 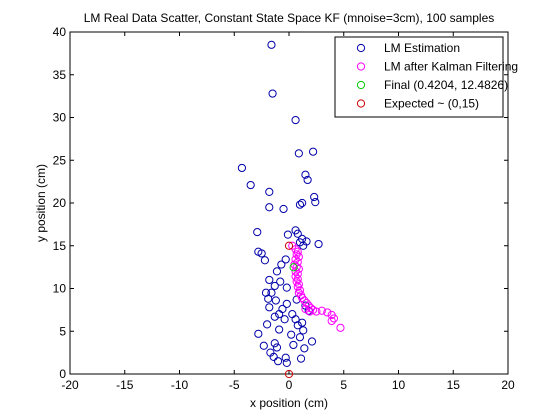 What do you see at coordinates (343, 385) in the screenshot?
I see `x-tick-label: 5` at bounding box center [343, 385].